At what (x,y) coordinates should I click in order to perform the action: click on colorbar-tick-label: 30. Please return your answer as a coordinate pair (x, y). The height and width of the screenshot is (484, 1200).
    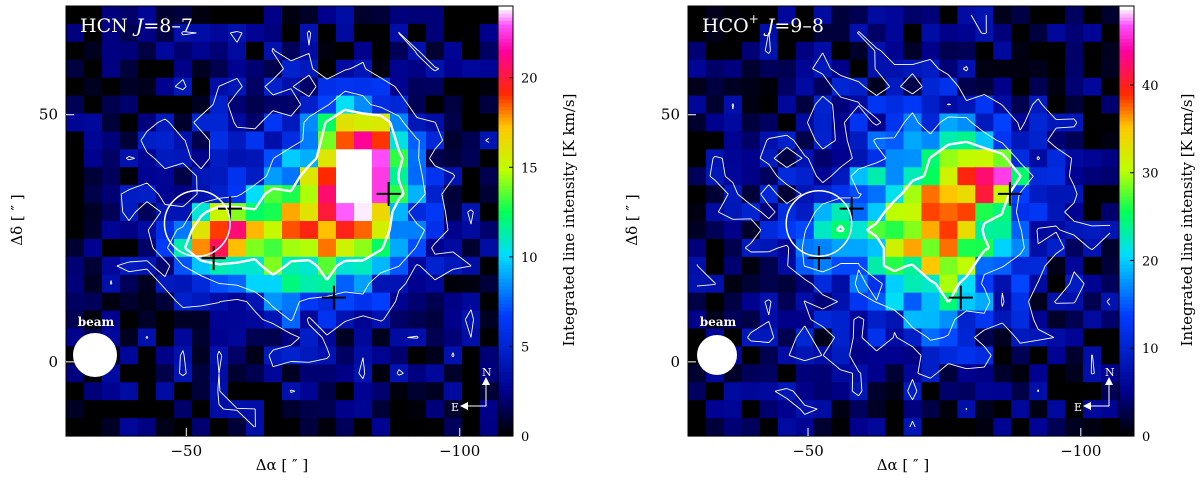
    Looking at the image, I should click on (1150, 174).